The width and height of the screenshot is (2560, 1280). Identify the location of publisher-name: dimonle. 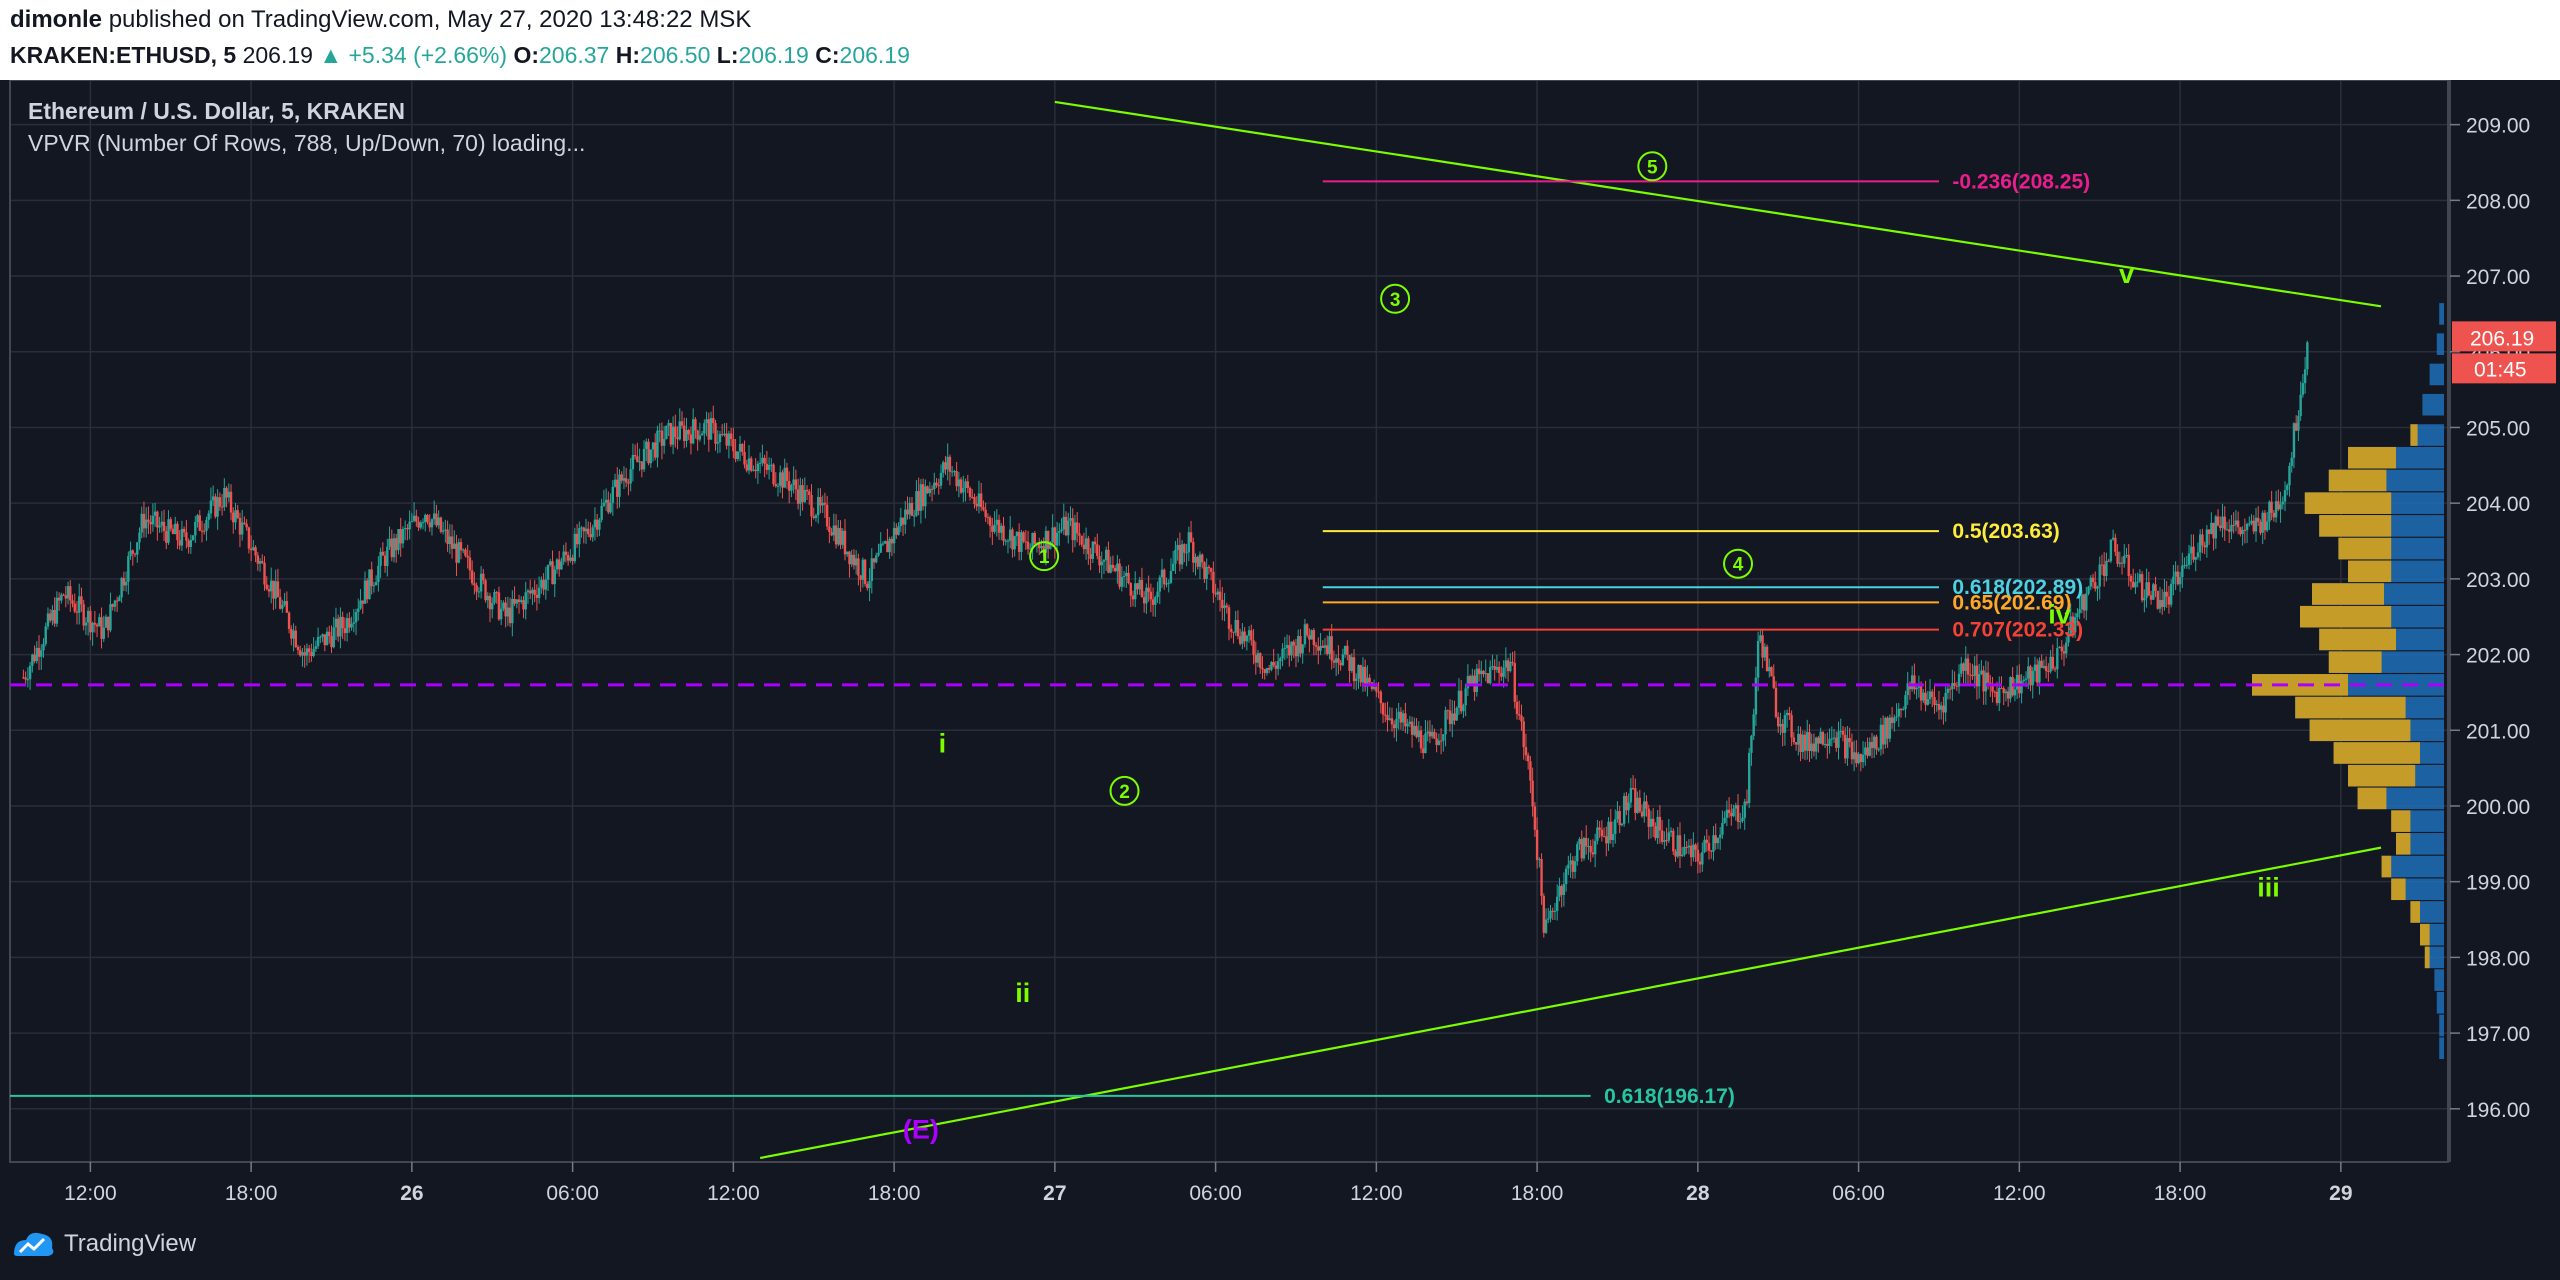
(56, 19).